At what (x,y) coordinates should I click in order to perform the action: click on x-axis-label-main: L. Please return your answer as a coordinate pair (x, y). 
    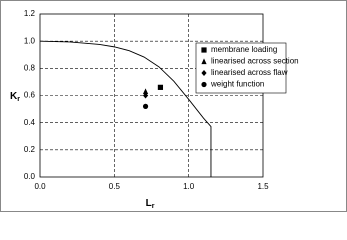
    Looking at the image, I should click on (149, 203).